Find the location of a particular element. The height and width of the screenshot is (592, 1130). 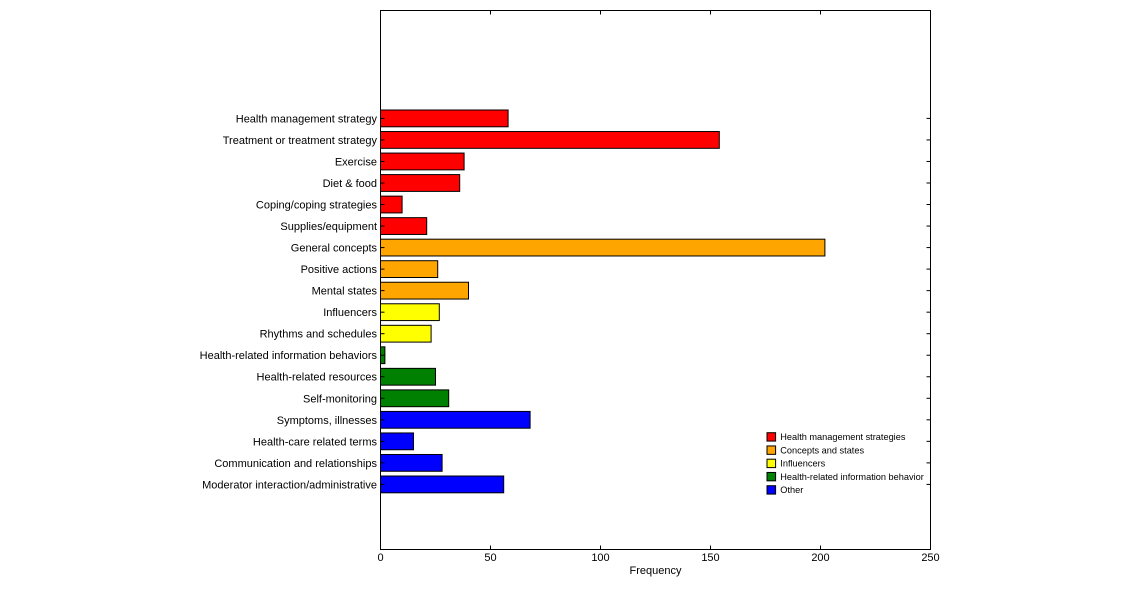

svg-text:Communication and relationship: Communication and relationships is located at coordinates (295, 464).